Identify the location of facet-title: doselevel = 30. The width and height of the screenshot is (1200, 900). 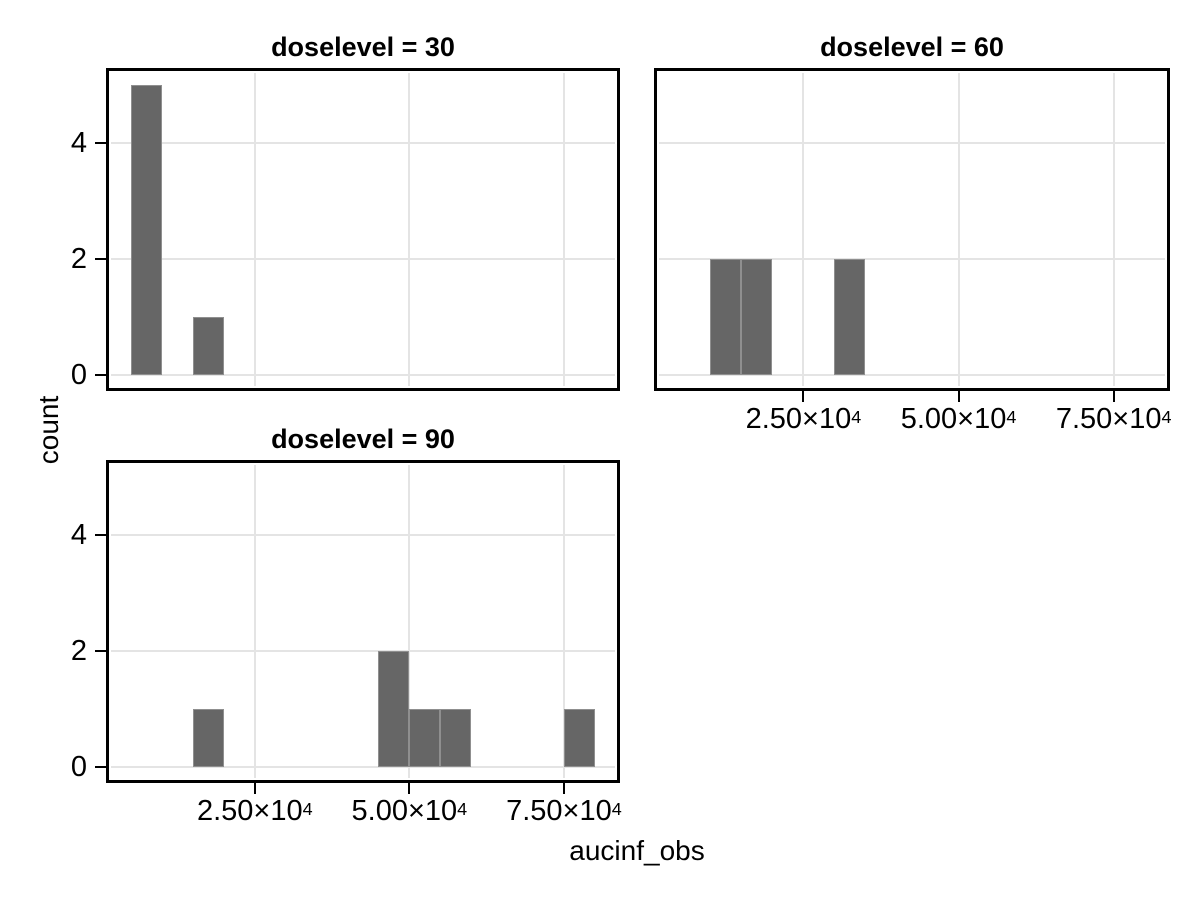
(363, 47).